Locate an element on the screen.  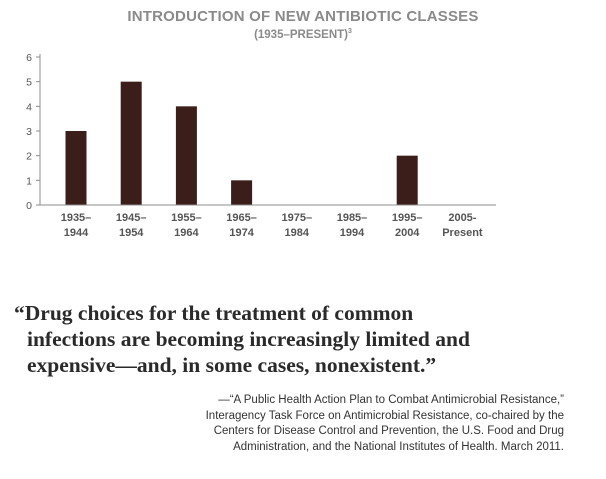
x-category-label: 1984 is located at coordinates (297, 233).